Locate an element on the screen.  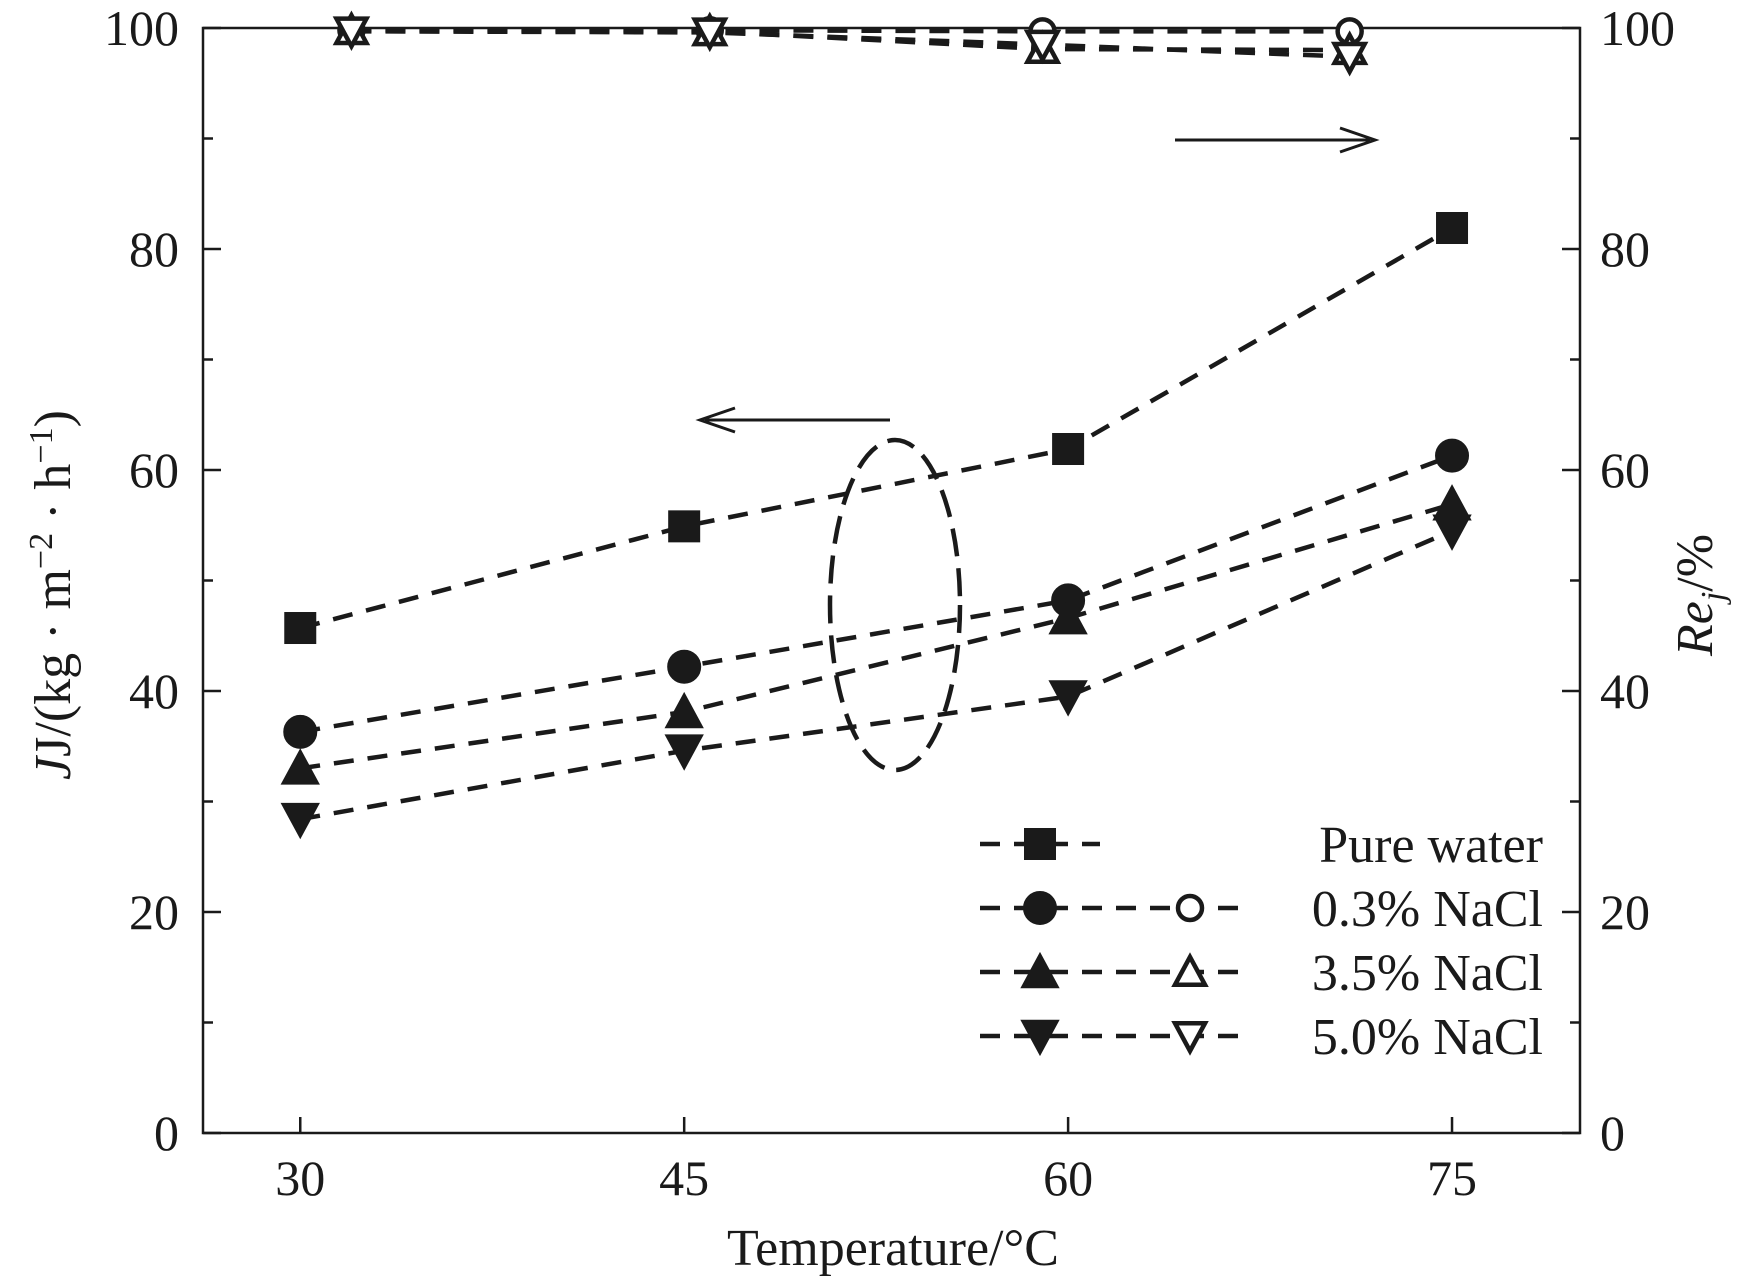
legend-label-0-3-nacl: 0.3% NaCl is located at coordinates (1427, 909).